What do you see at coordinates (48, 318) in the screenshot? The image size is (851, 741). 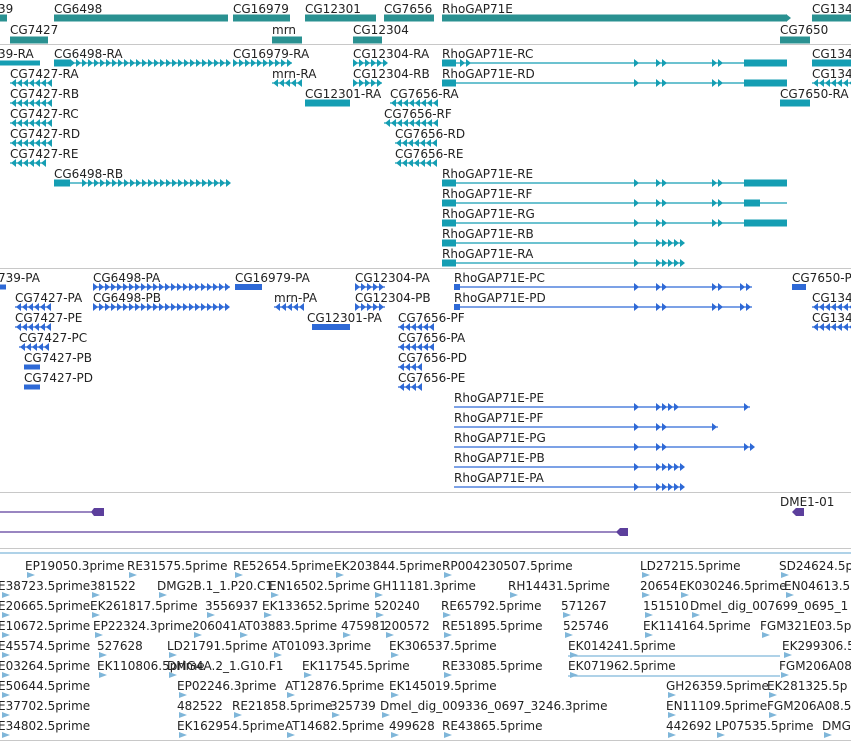 I see `feature-label: CG7427-PE` at bounding box center [48, 318].